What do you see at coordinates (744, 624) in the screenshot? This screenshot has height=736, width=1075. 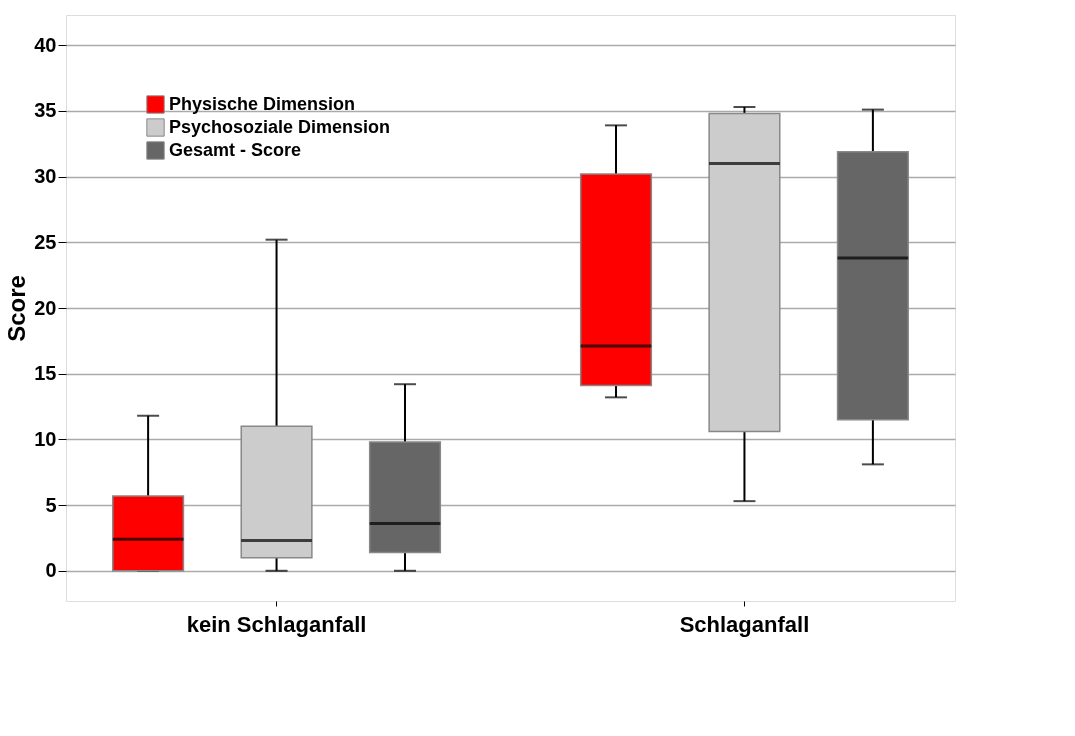 I see `x-tick-label: Schlaganfall` at bounding box center [744, 624].